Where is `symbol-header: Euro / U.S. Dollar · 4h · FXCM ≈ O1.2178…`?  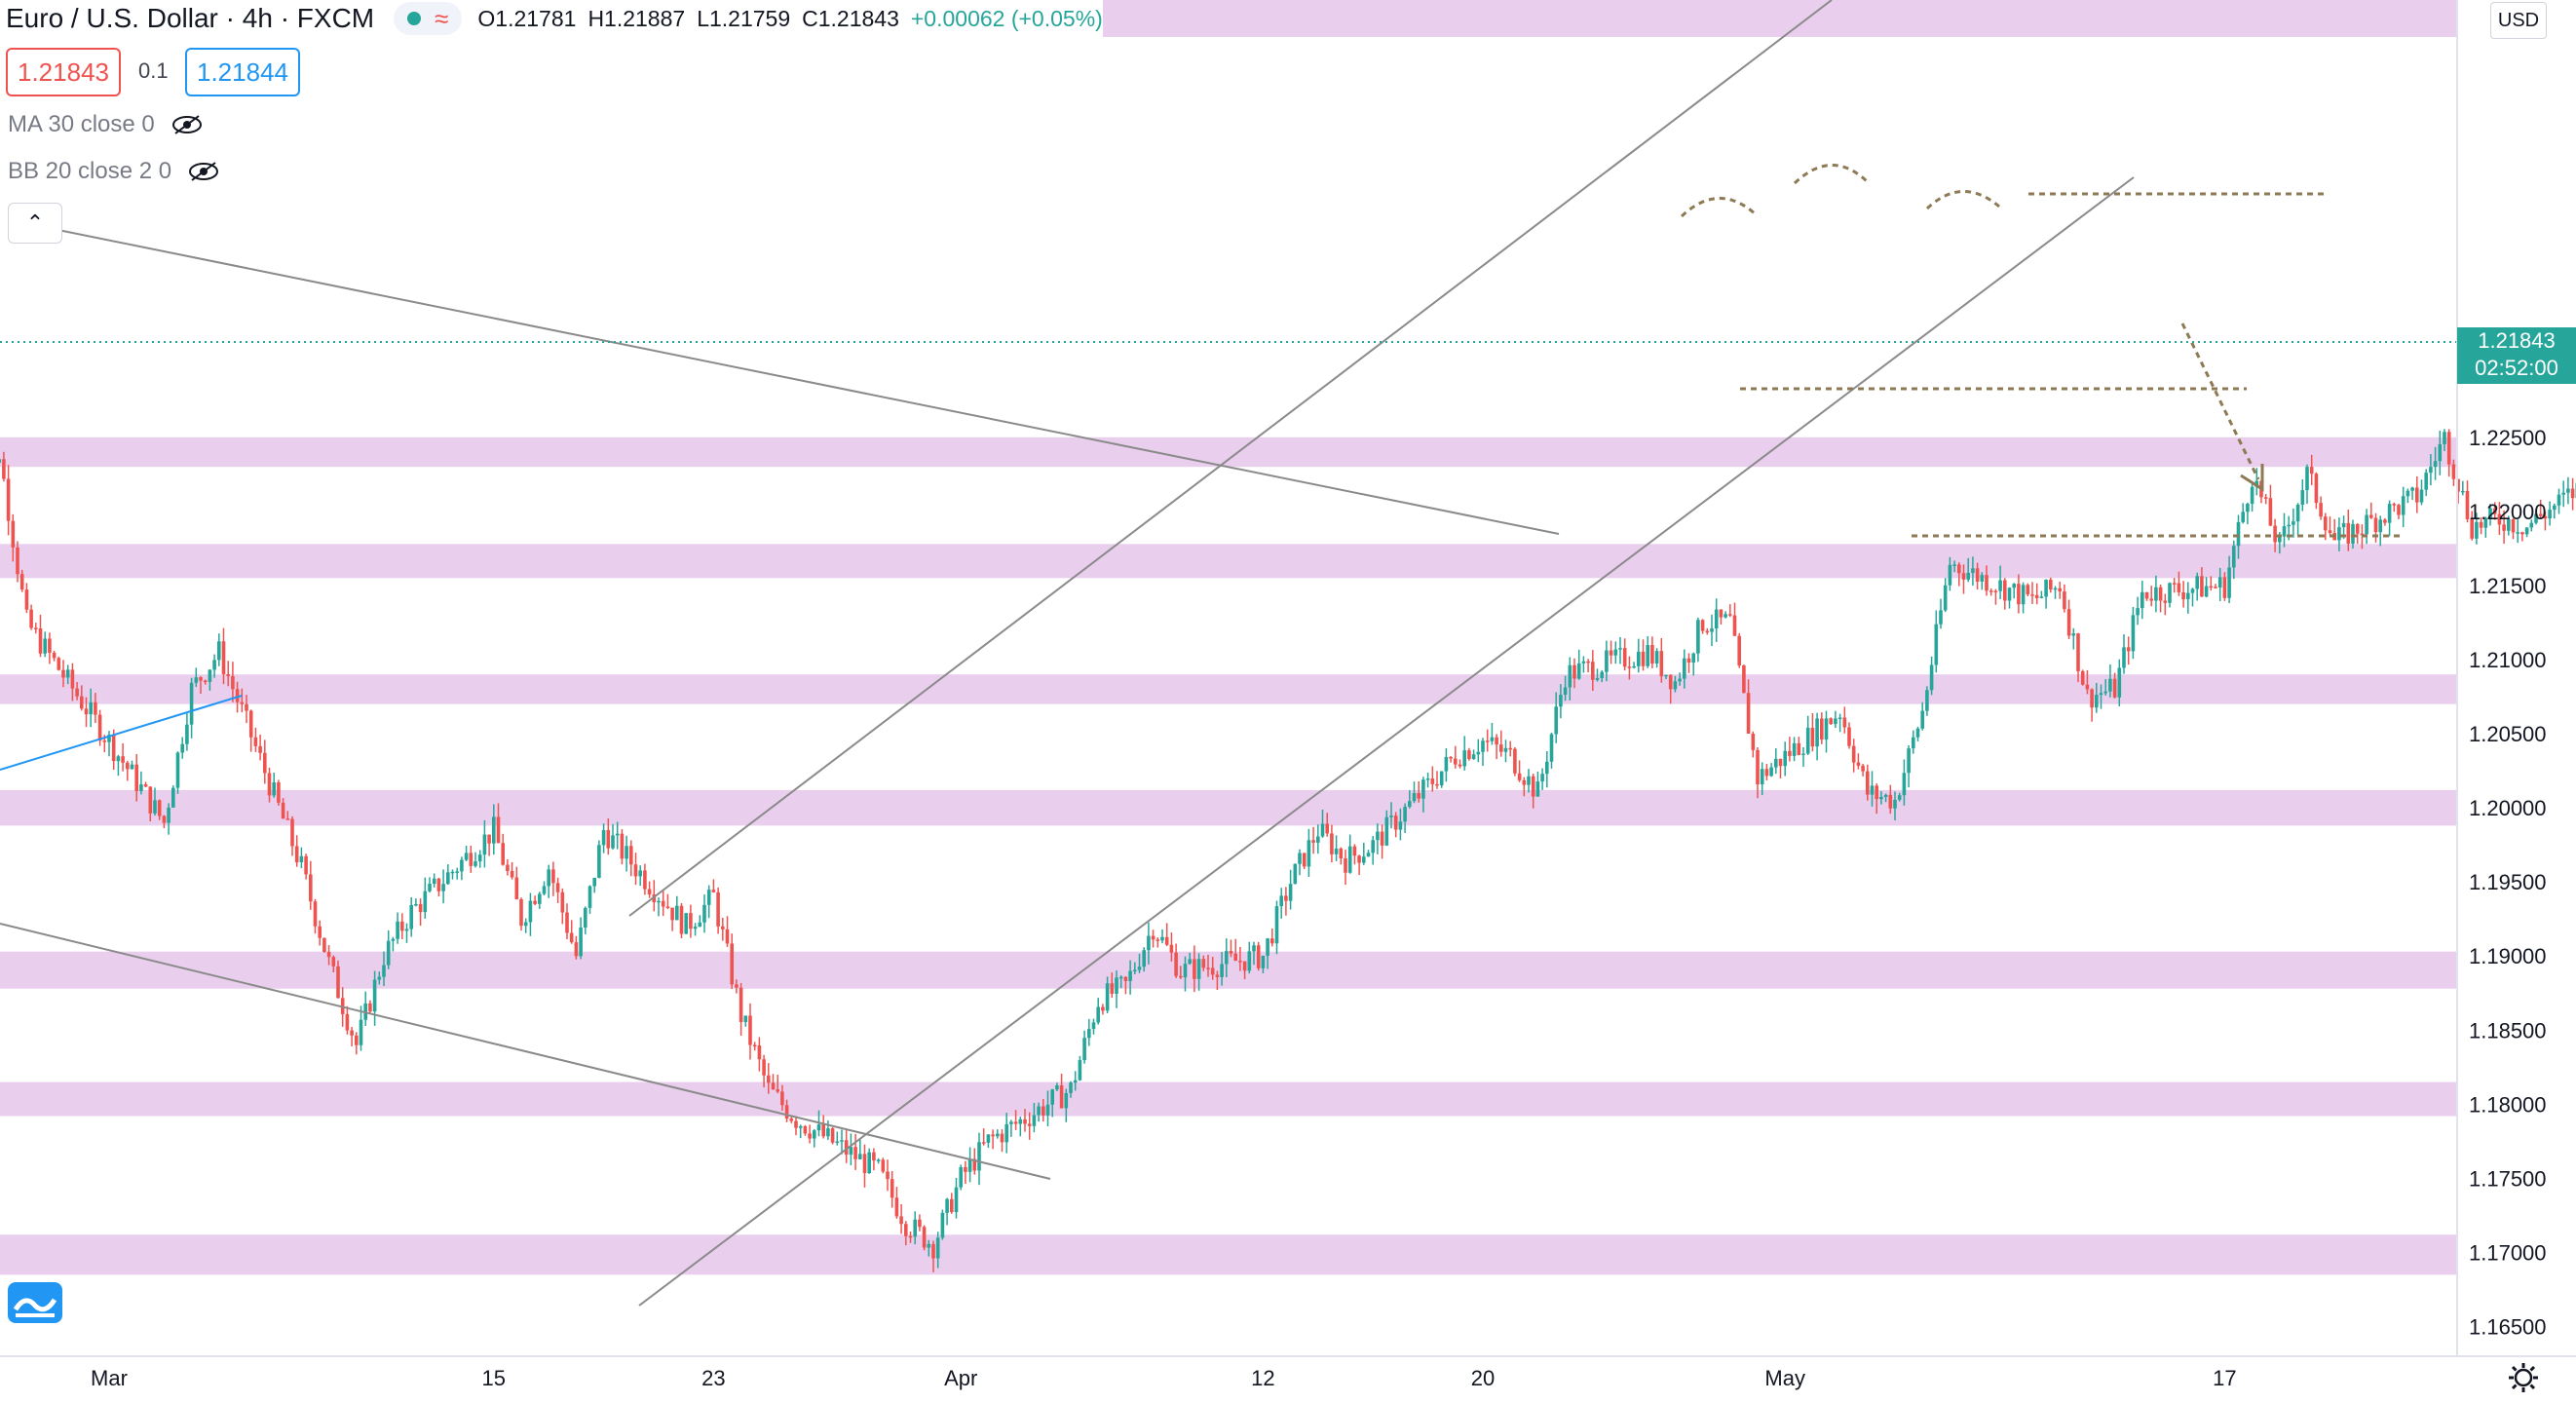 symbol-header: Euro / U.S. Dollar · 4h · FXCM ≈ O1.2178… is located at coordinates (551, 18).